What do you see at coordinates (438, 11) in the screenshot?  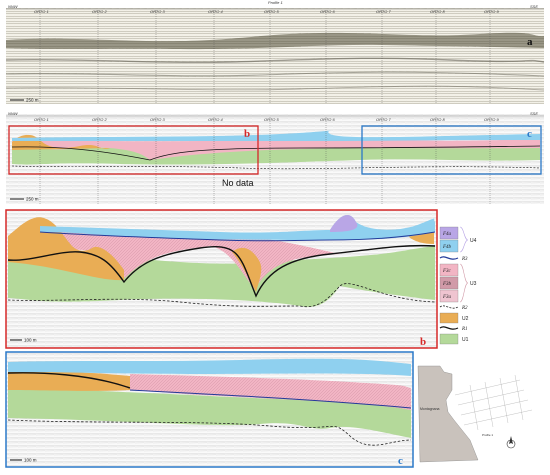 I see `panel-a-ortho-label: ORTO 8` at bounding box center [438, 11].